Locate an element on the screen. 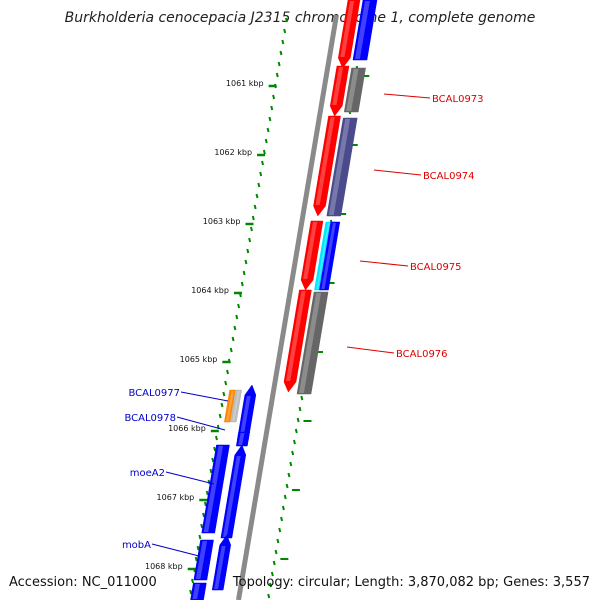 This screenshot has width=600, height=600. cds-bcal0974-highlight is located at coordinates (339, 167).